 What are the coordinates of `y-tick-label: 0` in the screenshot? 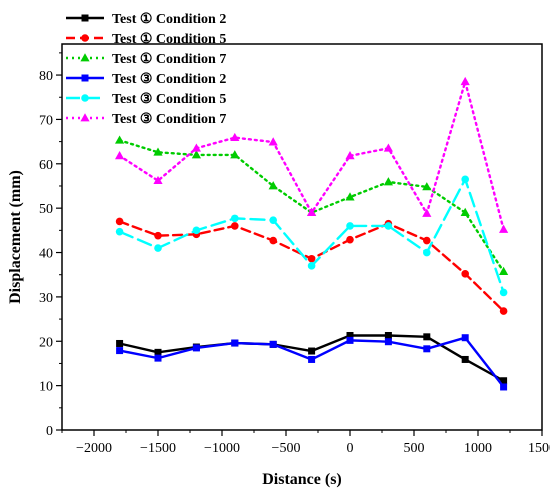 It's located at (49, 431).